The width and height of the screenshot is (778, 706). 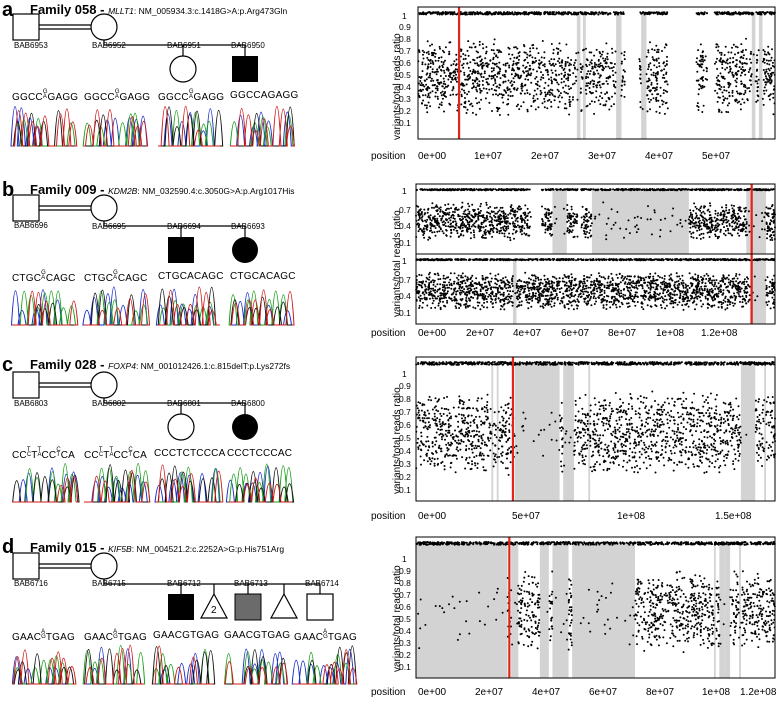 I want to click on sequence: CTGCACAGC, so click(x=191, y=276).